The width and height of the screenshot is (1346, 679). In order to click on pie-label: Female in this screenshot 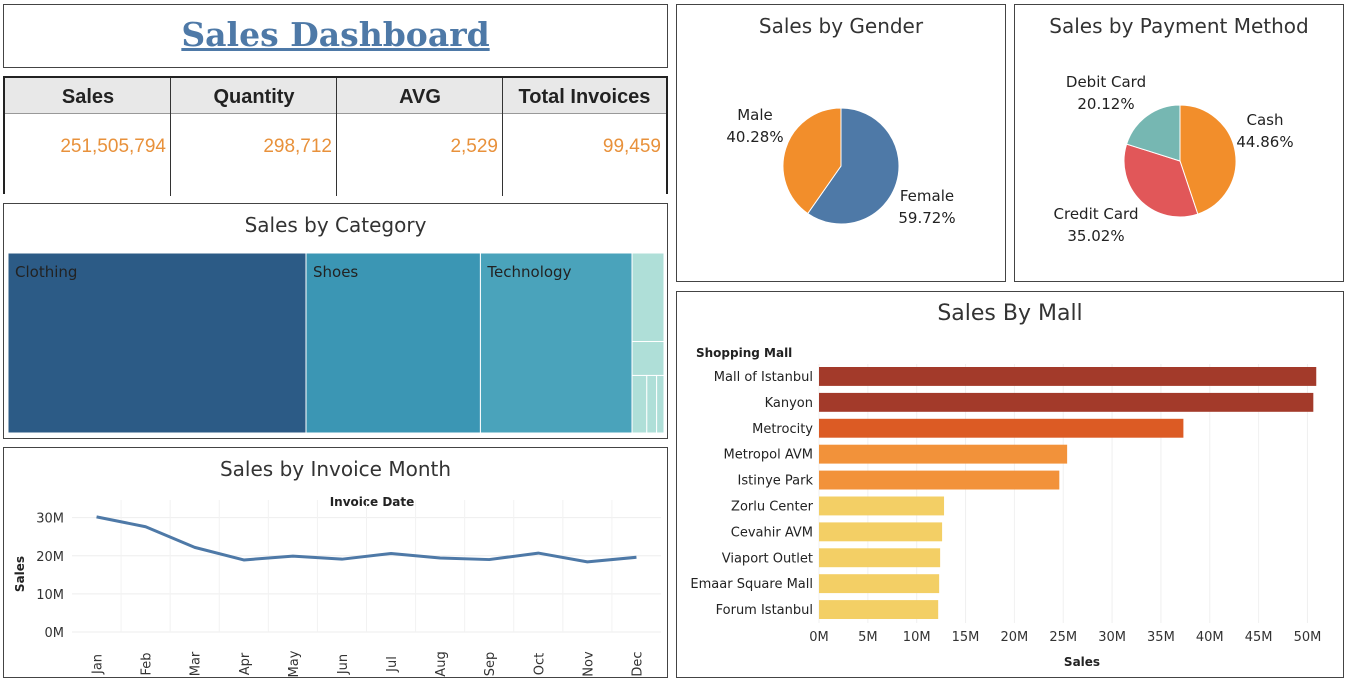, I will do `click(927, 196)`.